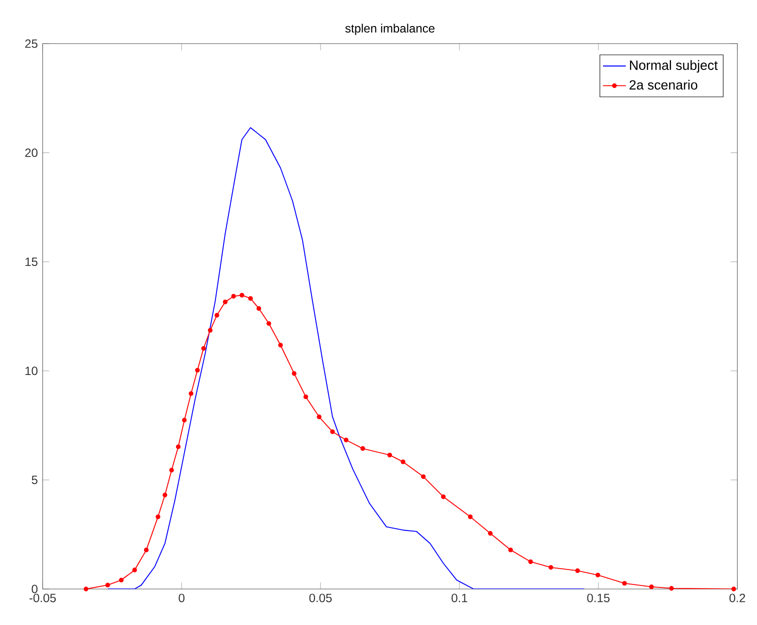 The width and height of the screenshot is (757, 625). What do you see at coordinates (31, 152) in the screenshot?
I see `y-tick-label: 20` at bounding box center [31, 152].